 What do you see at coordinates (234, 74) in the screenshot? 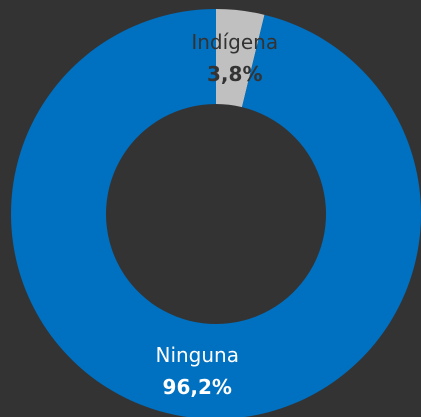
I see `slice-value: 3,8%` at bounding box center [234, 74].